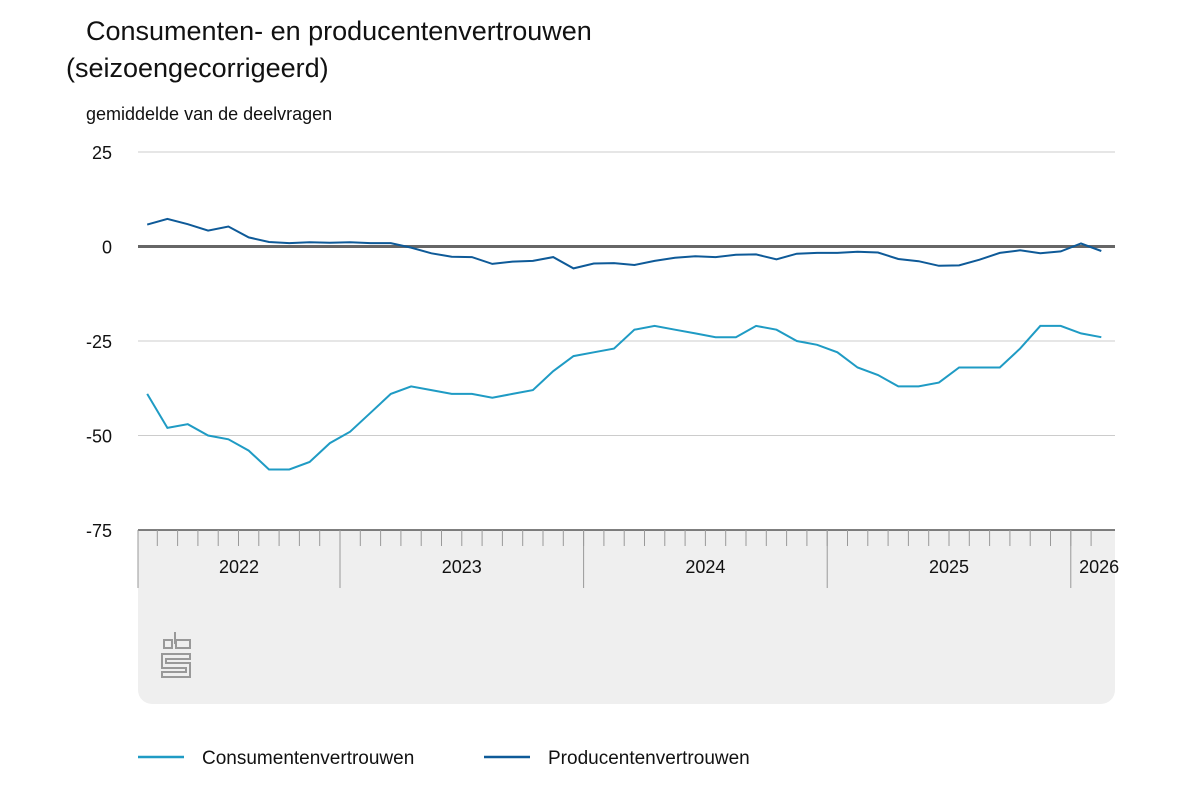 The image size is (1200, 805). What do you see at coordinates (462, 567) in the screenshot?
I see `x-group-label: 2023` at bounding box center [462, 567].